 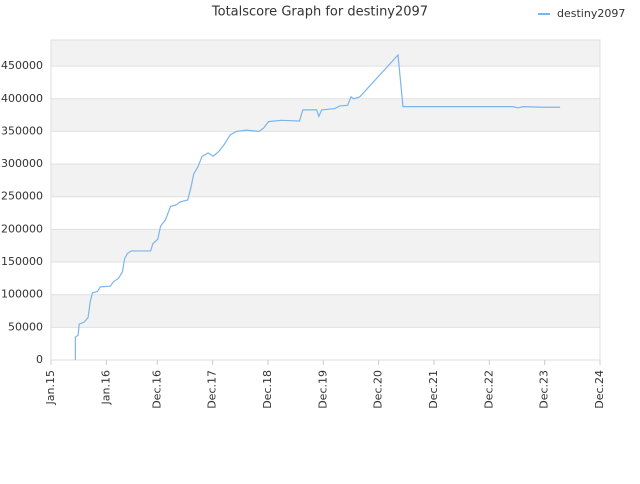 What do you see at coordinates (322, 389) in the screenshot?
I see `x-tick-label: Dec.19` at bounding box center [322, 389].